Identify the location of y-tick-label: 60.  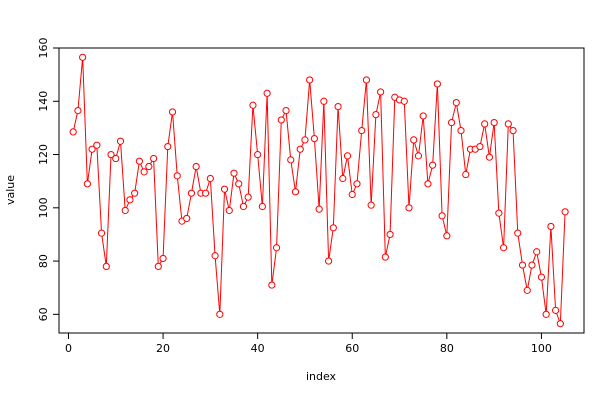
(43, 314).